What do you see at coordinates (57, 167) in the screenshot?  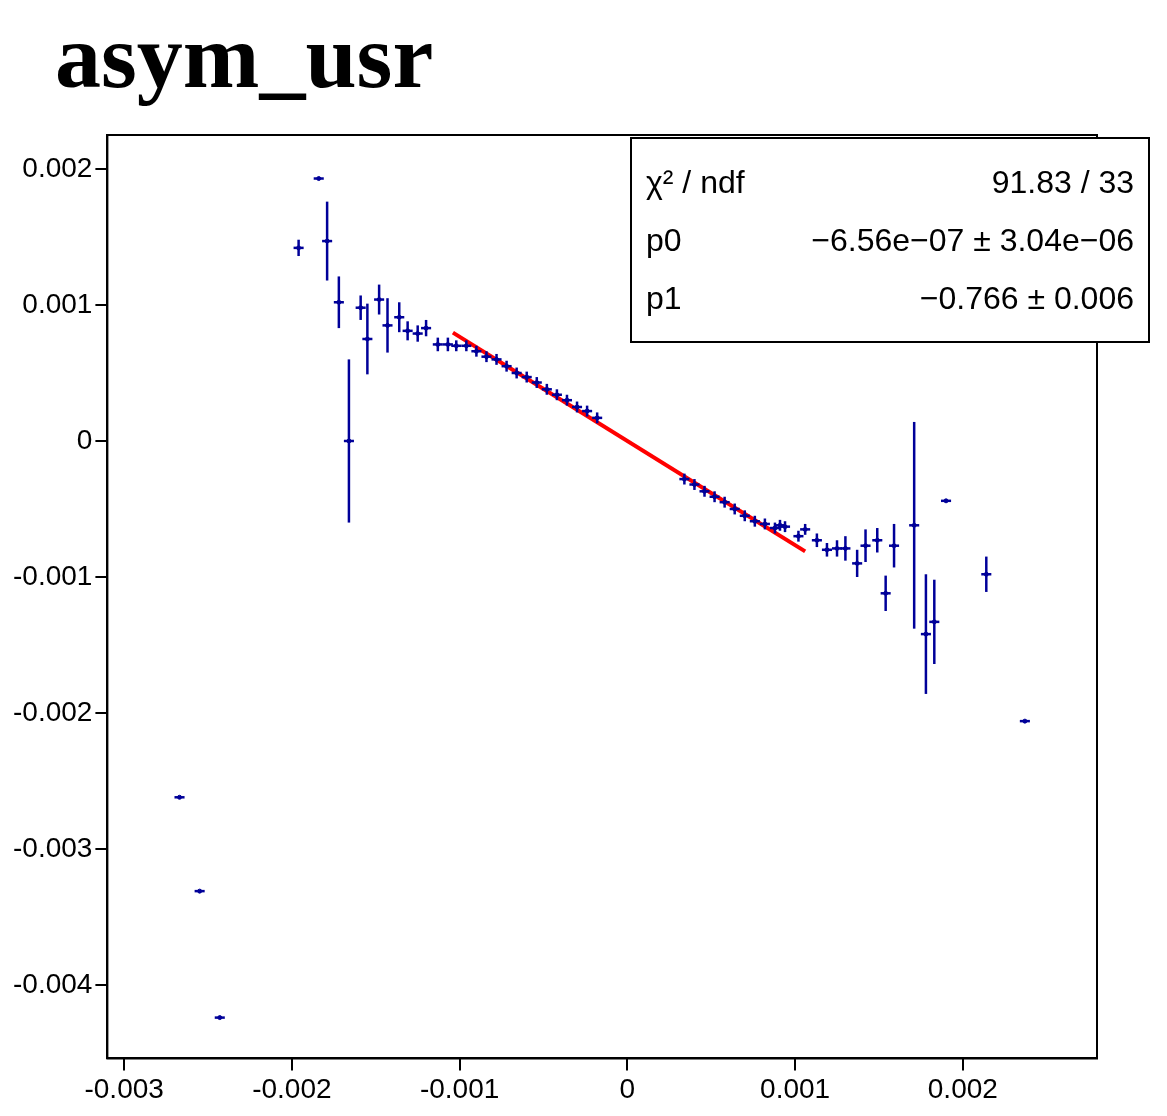 I see `y-tick-label: 0.002` at bounding box center [57, 167].